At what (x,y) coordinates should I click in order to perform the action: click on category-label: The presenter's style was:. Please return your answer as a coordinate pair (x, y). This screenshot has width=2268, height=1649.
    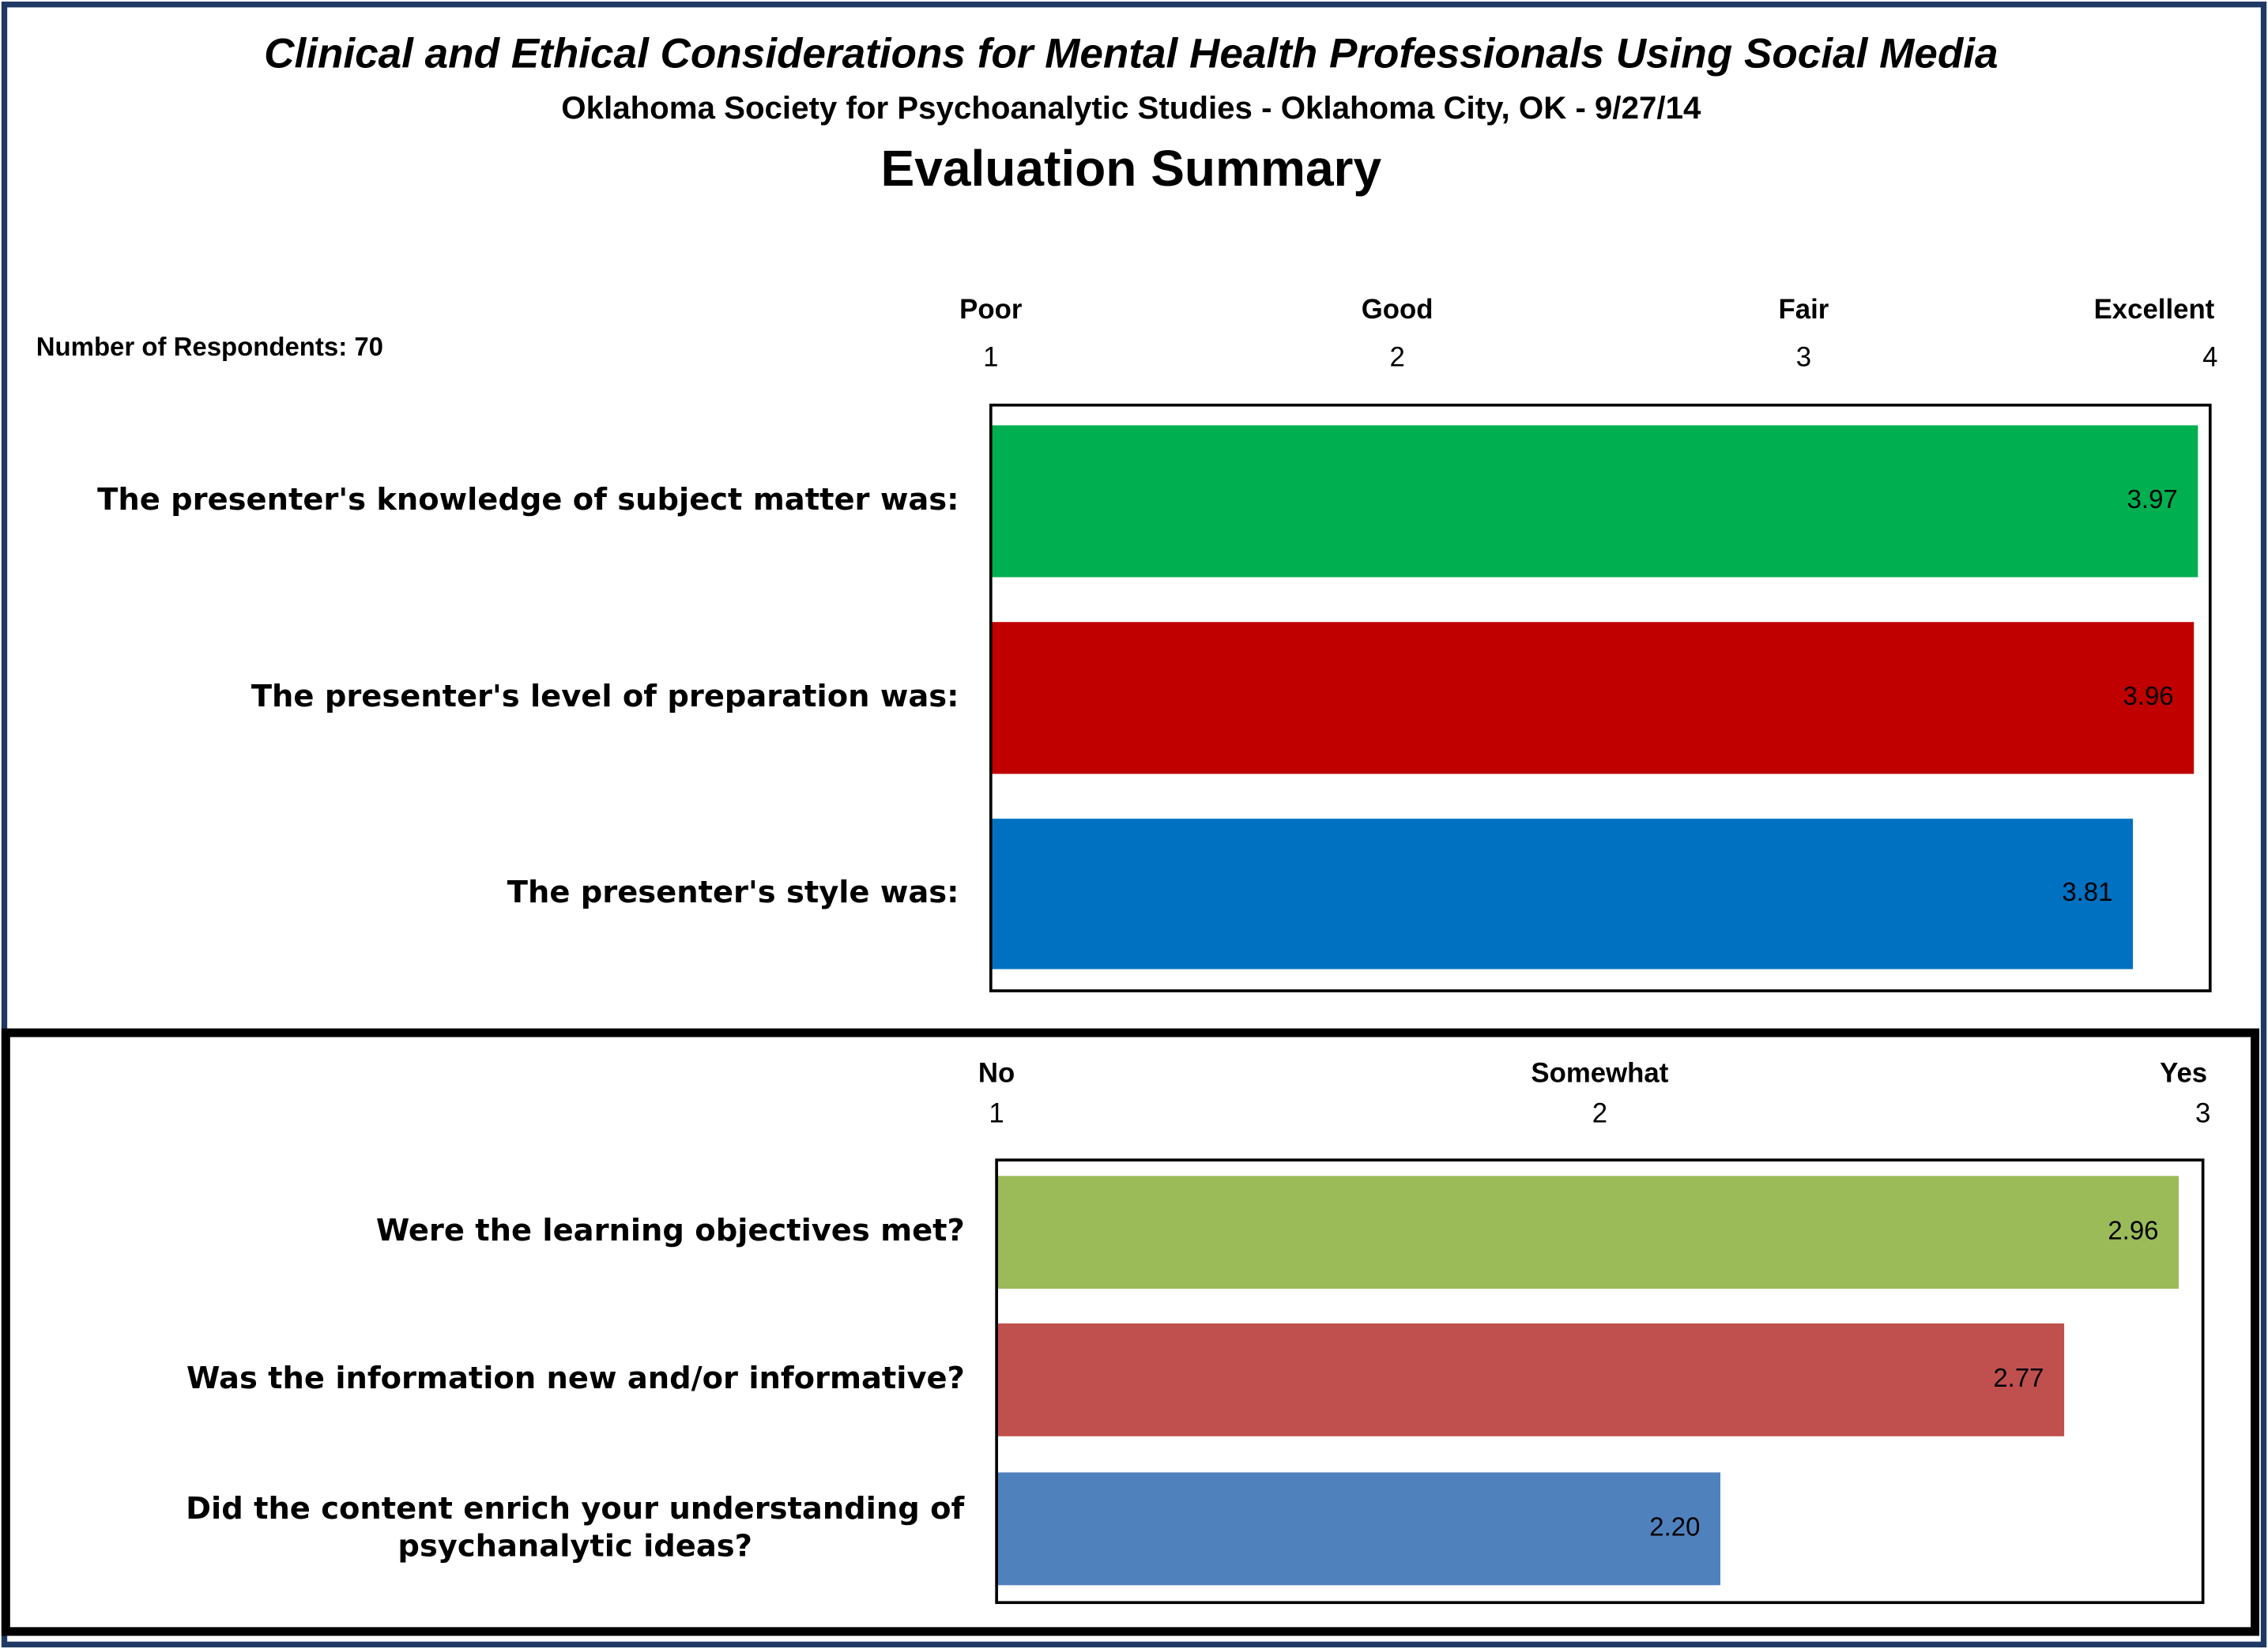
    Looking at the image, I should click on (733, 892).